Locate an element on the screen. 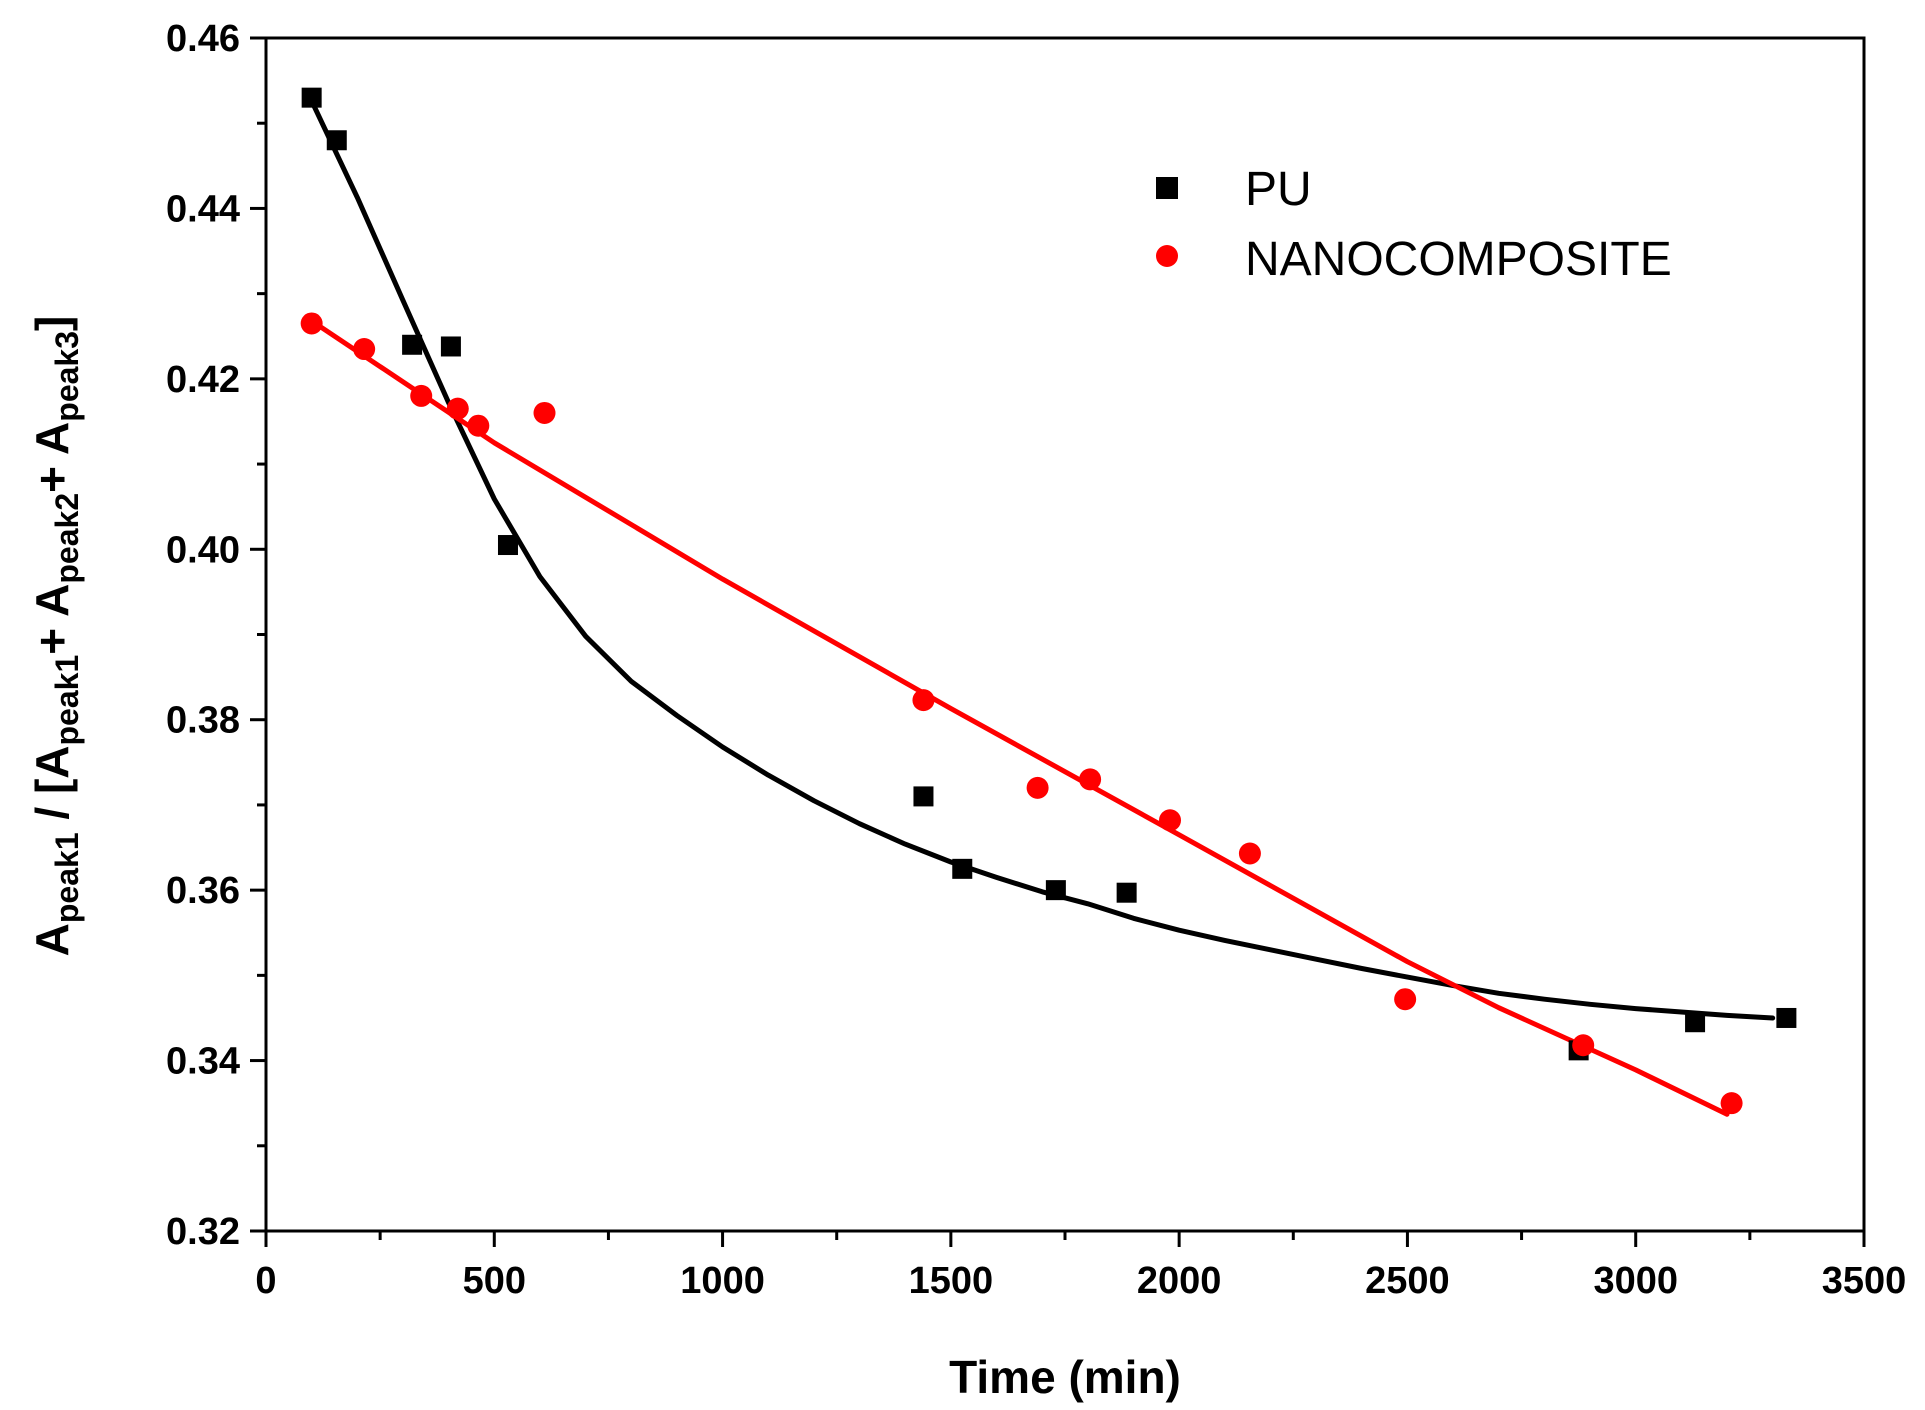 The width and height of the screenshot is (1925, 1410). y-tick-label: 0.38 is located at coordinates (203, 721).